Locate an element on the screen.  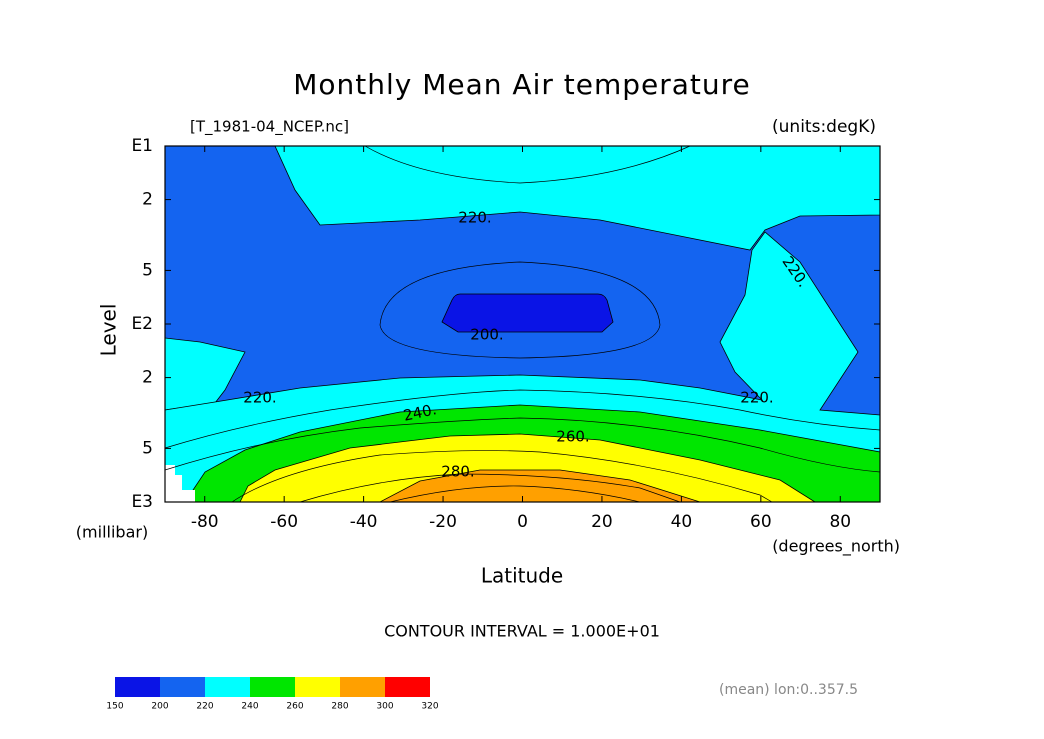
x-tick-label: -80 is located at coordinates (205, 522).